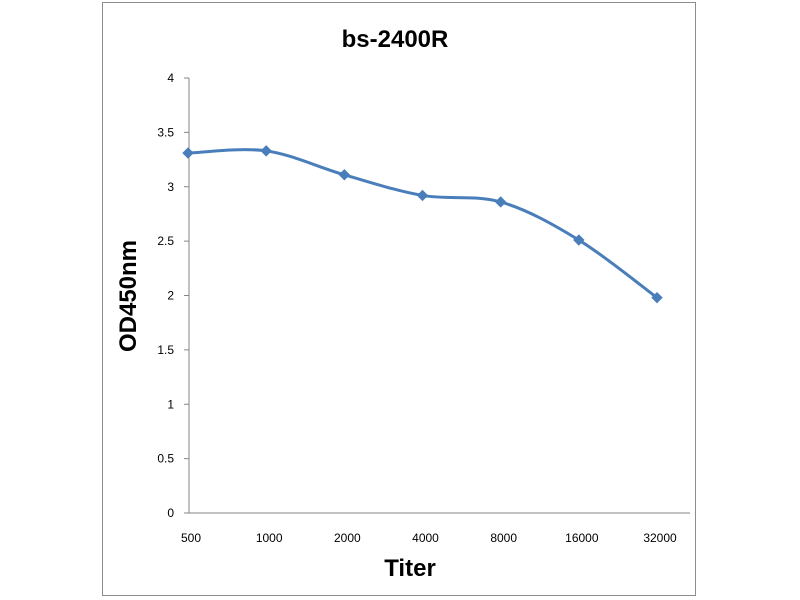 This screenshot has height=600, width=800. What do you see at coordinates (170, 78) in the screenshot?
I see `y-tick-label: 4` at bounding box center [170, 78].